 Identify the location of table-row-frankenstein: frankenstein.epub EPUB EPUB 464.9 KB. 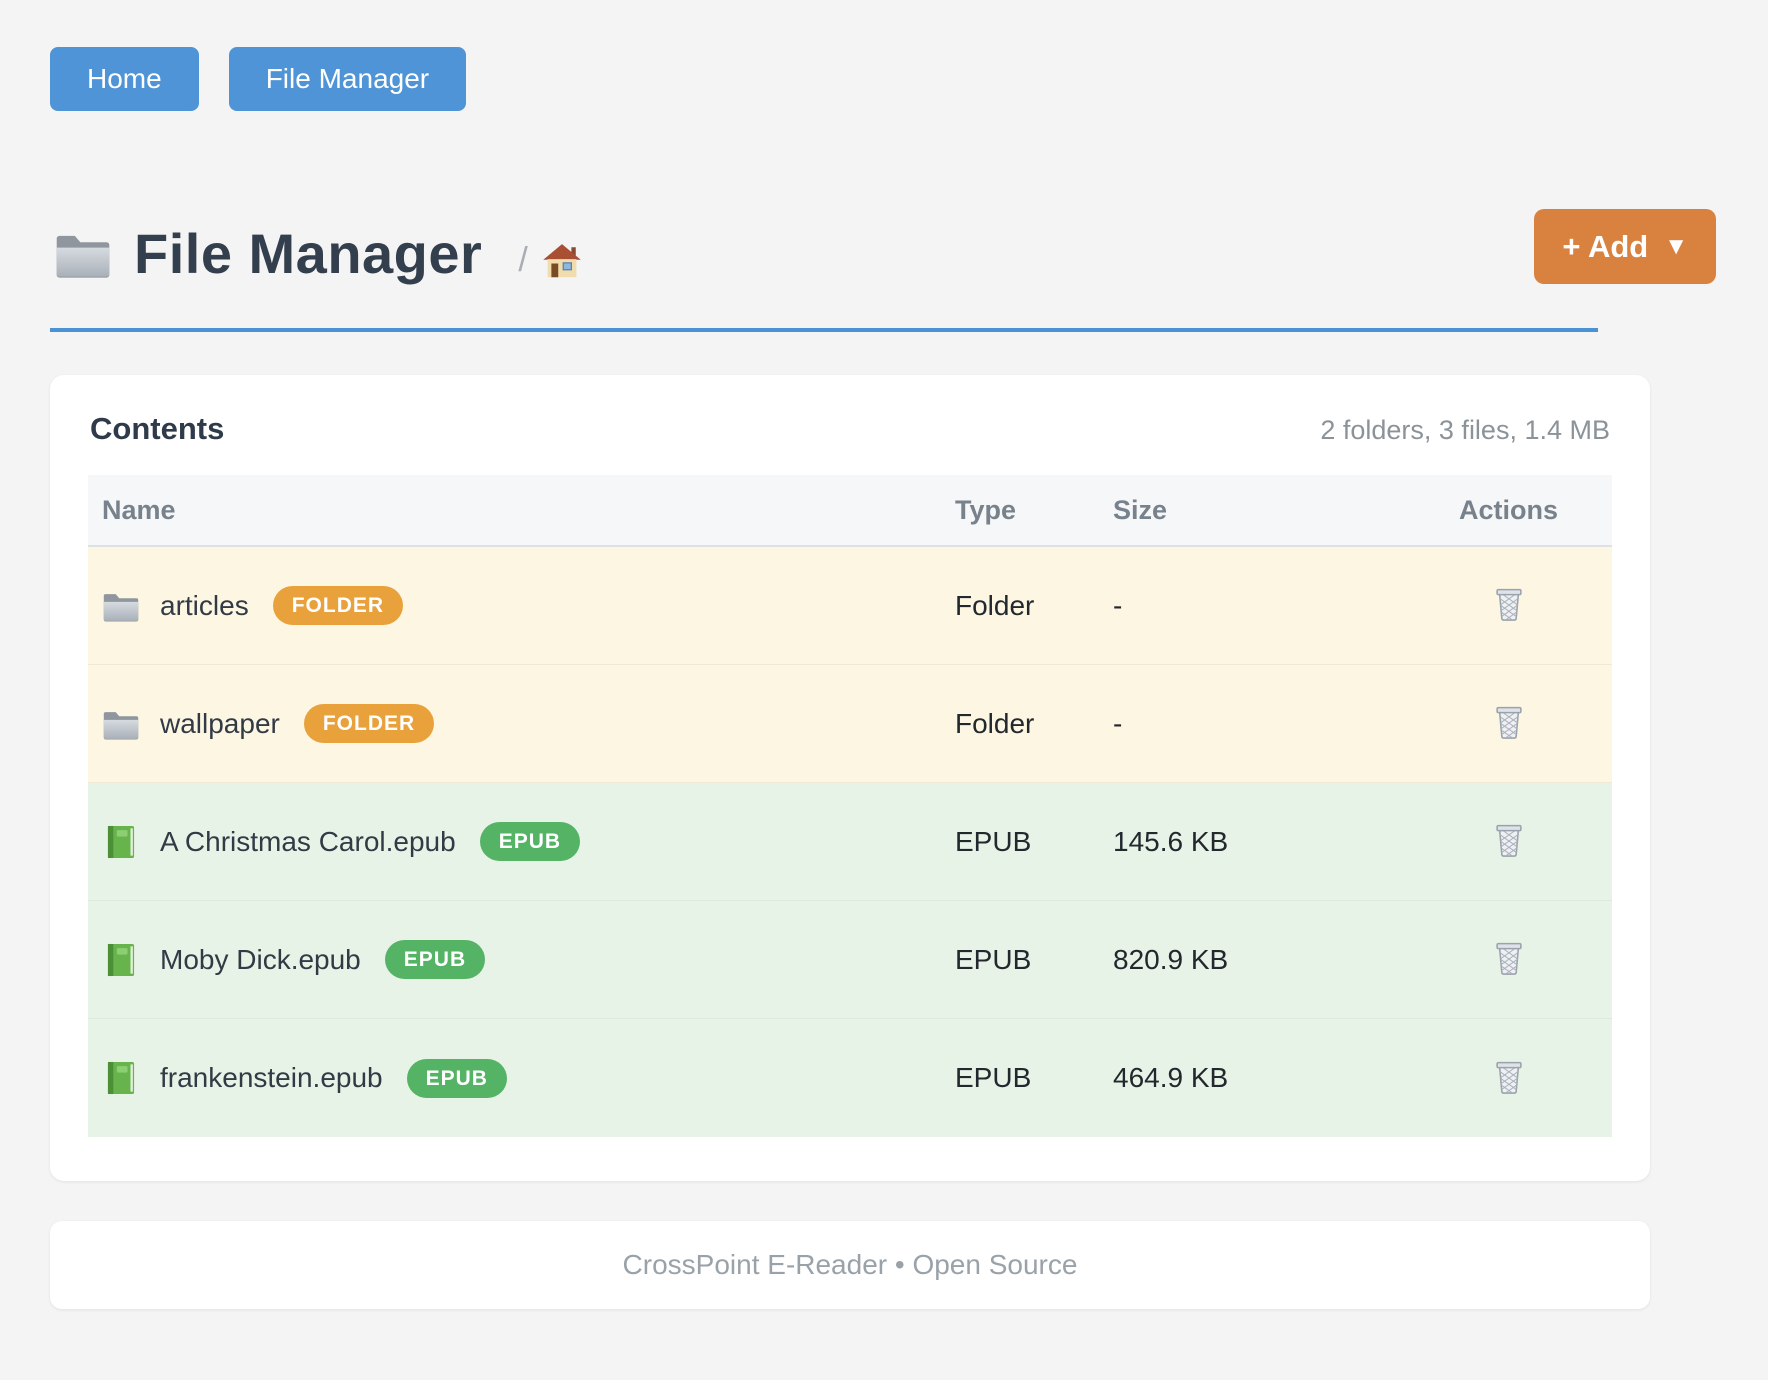
(850, 1078).